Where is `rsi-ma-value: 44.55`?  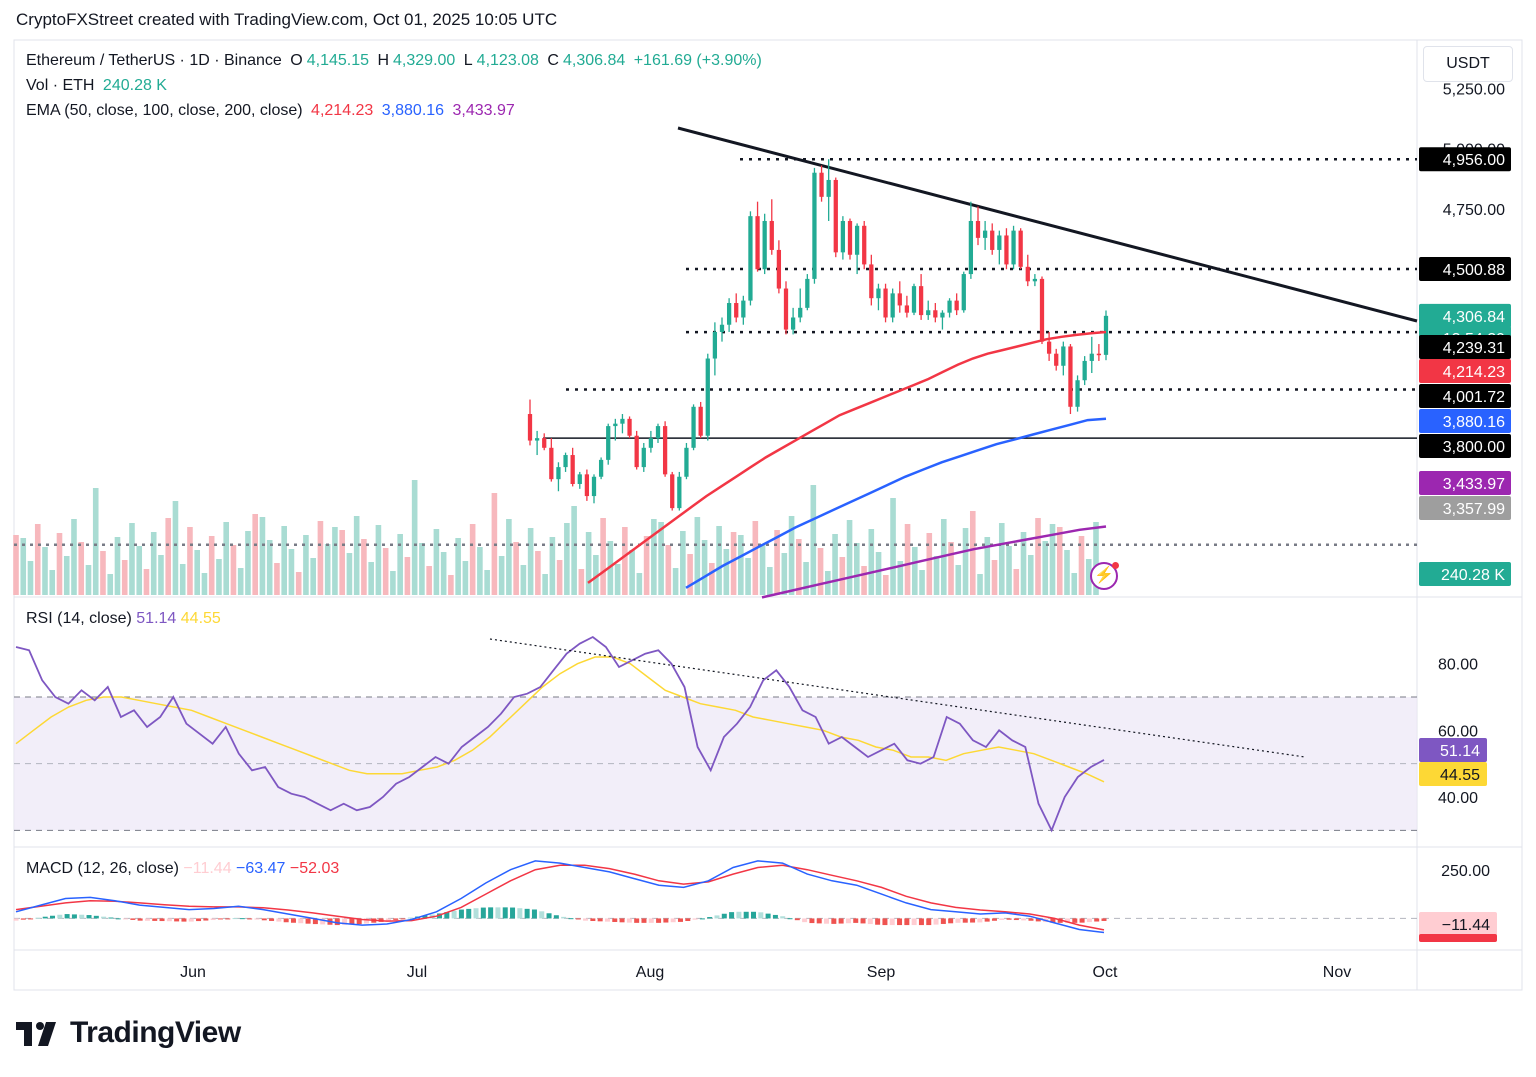
rsi-ma-value: 44.55 is located at coordinates (200, 618).